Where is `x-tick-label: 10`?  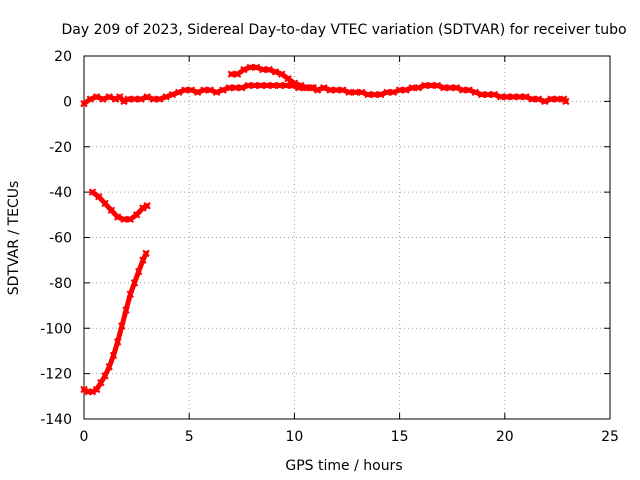
x-tick-label: 10 is located at coordinates (294, 437).